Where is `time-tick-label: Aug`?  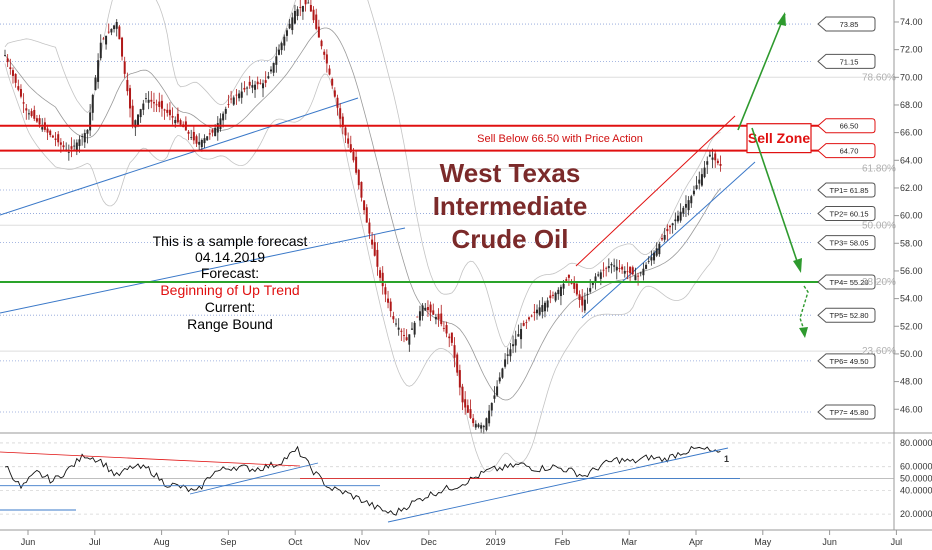 time-tick-label: Aug is located at coordinates (162, 542).